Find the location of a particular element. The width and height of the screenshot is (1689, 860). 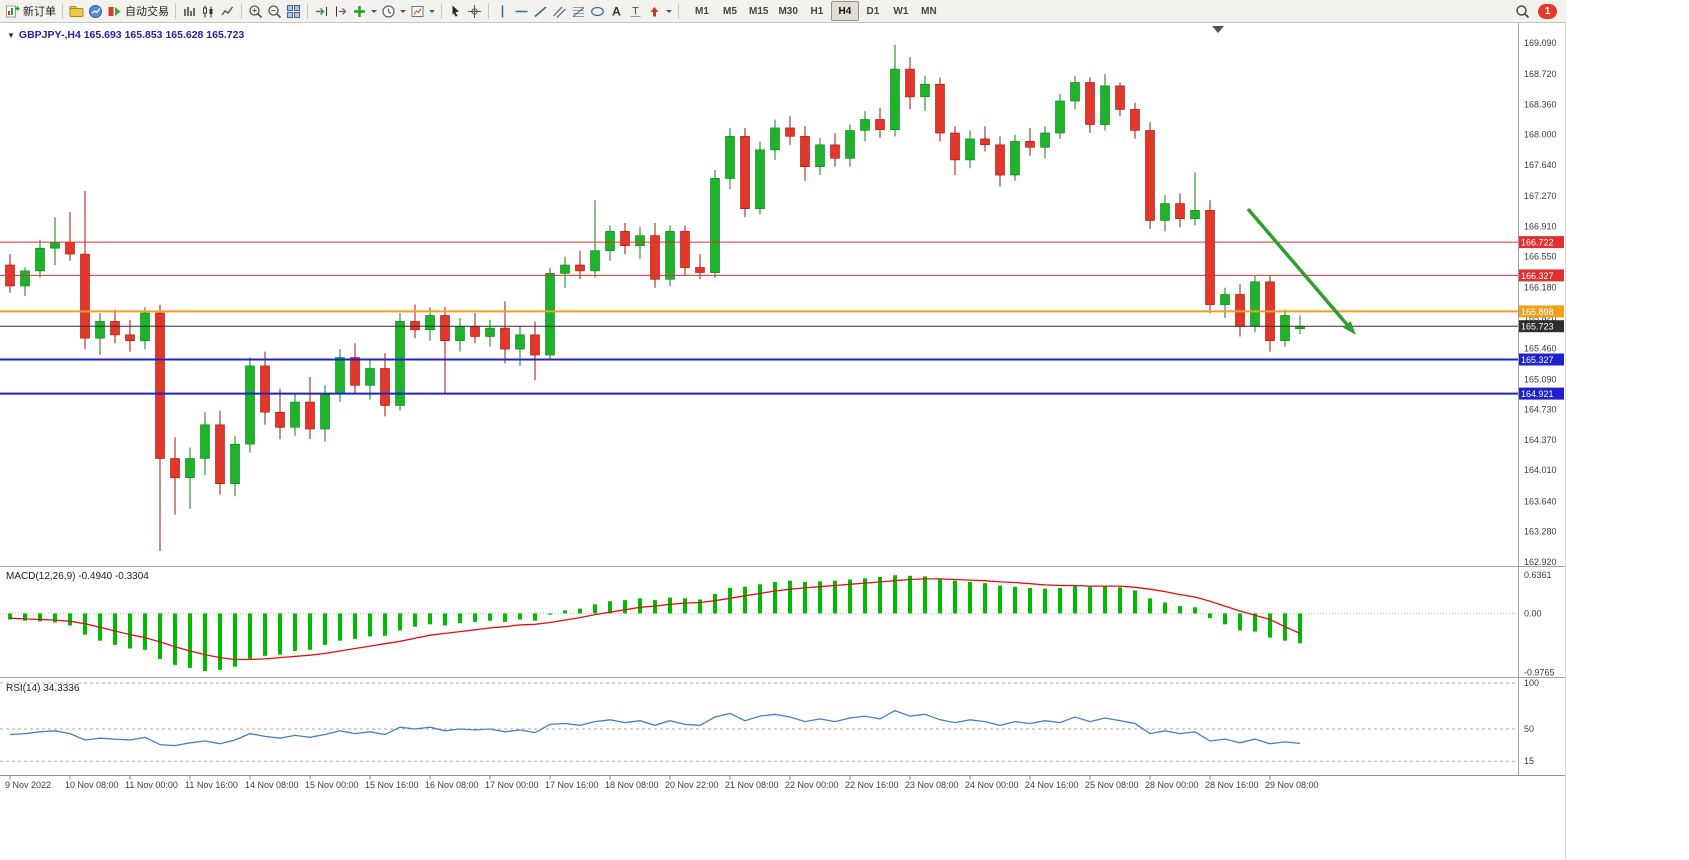

vline-icon is located at coordinates (502, 11).